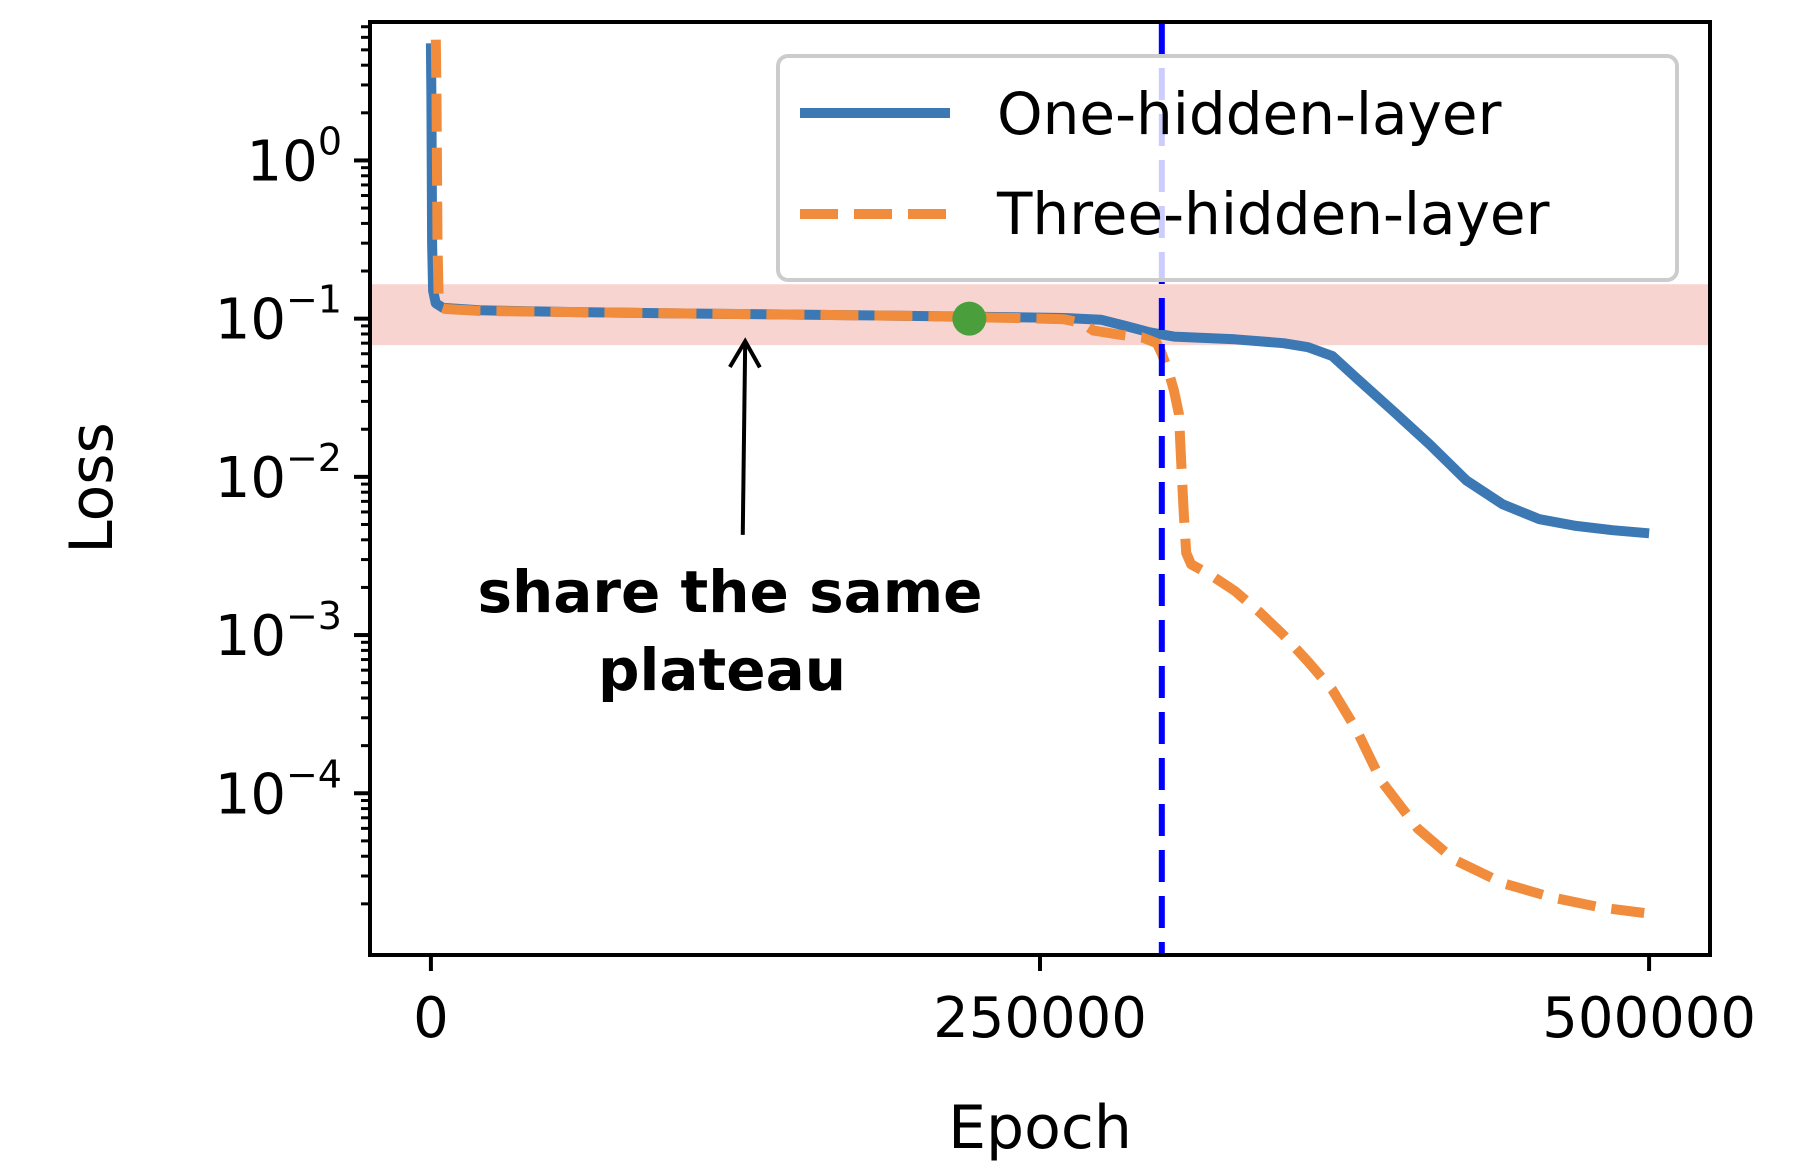 The width and height of the screenshot is (1794, 1172). What do you see at coordinates (730, 520) in the screenshot?
I see `annotation: share the same plateau` at bounding box center [730, 520].